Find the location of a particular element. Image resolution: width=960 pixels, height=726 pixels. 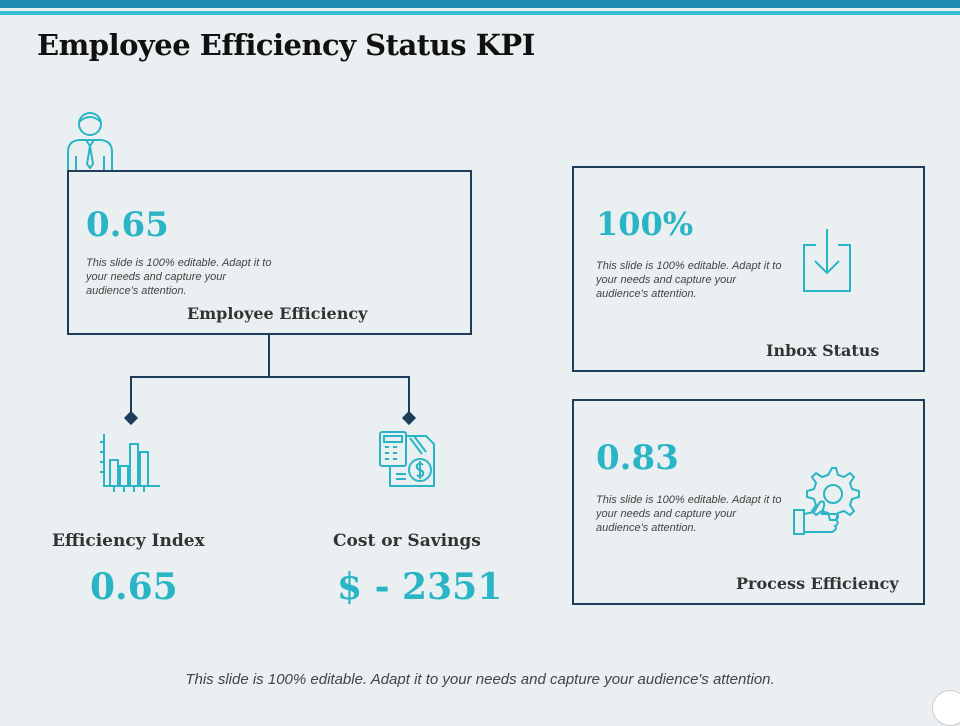

download-inbox-icon is located at coordinates (827, 260).